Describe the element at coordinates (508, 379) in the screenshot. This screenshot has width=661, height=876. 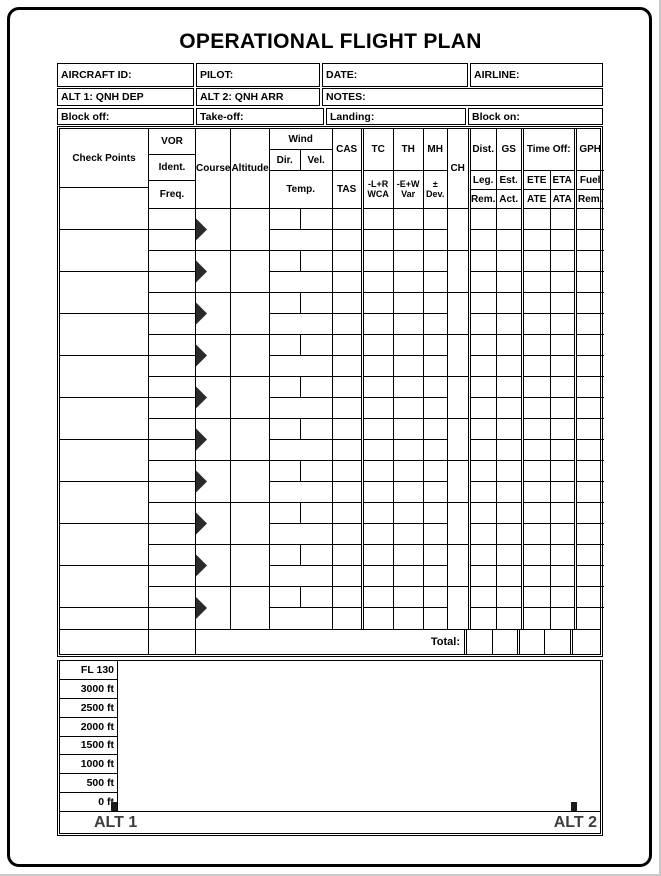
I see `col-gs: GS Est. Act.` at that location.